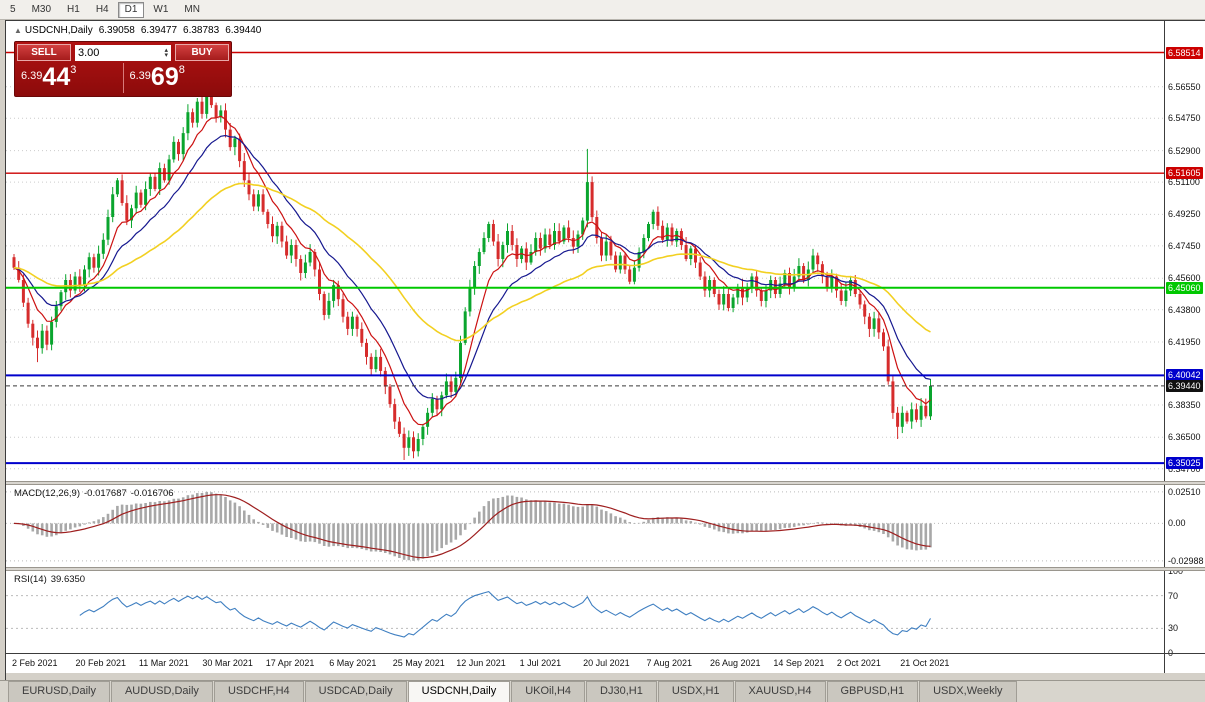  I want to click on ohlc-open-value: 6.39058, so click(116, 30).